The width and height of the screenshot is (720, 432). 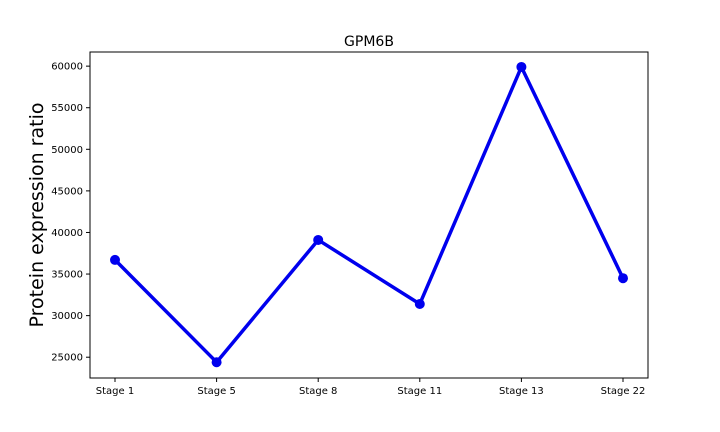 I want to click on x-tick-label: Stage 13, so click(x=521, y=391).